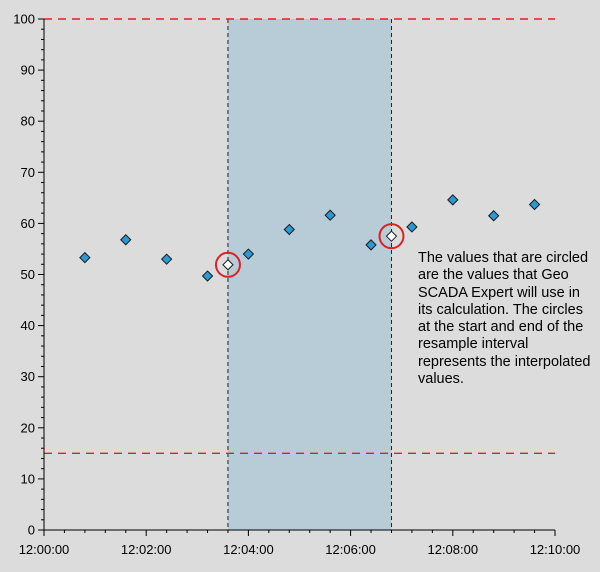  I want to click on y-tick-label: 40, so click(28, 325).